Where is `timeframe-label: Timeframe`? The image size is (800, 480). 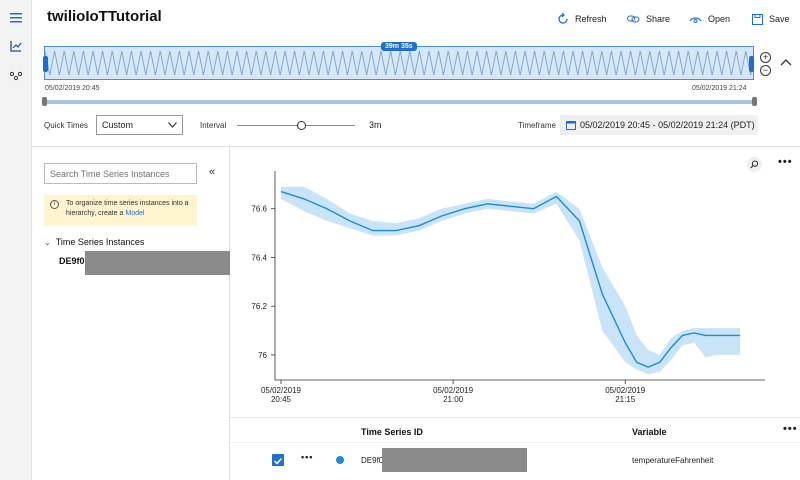 timeframe-label: Timeframe is located at coordinates (537, 125).